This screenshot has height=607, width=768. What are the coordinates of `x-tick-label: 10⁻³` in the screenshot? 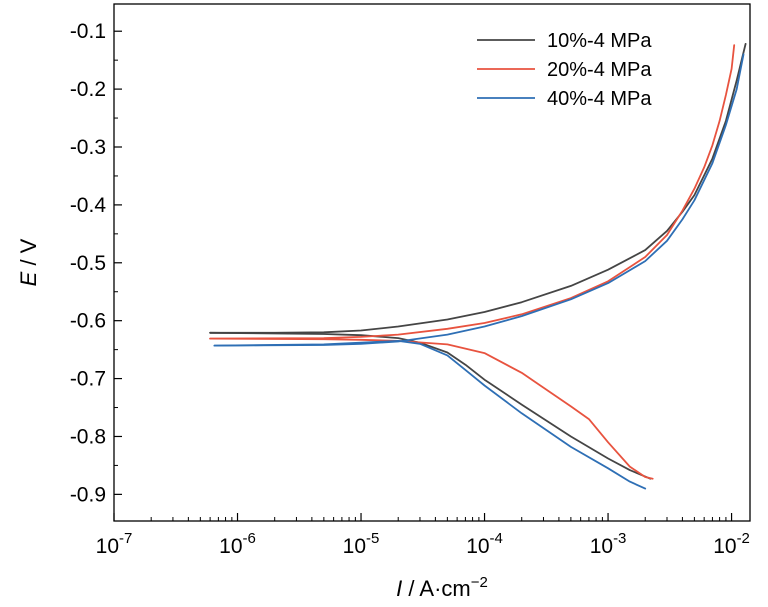 It's located at (608, 544).